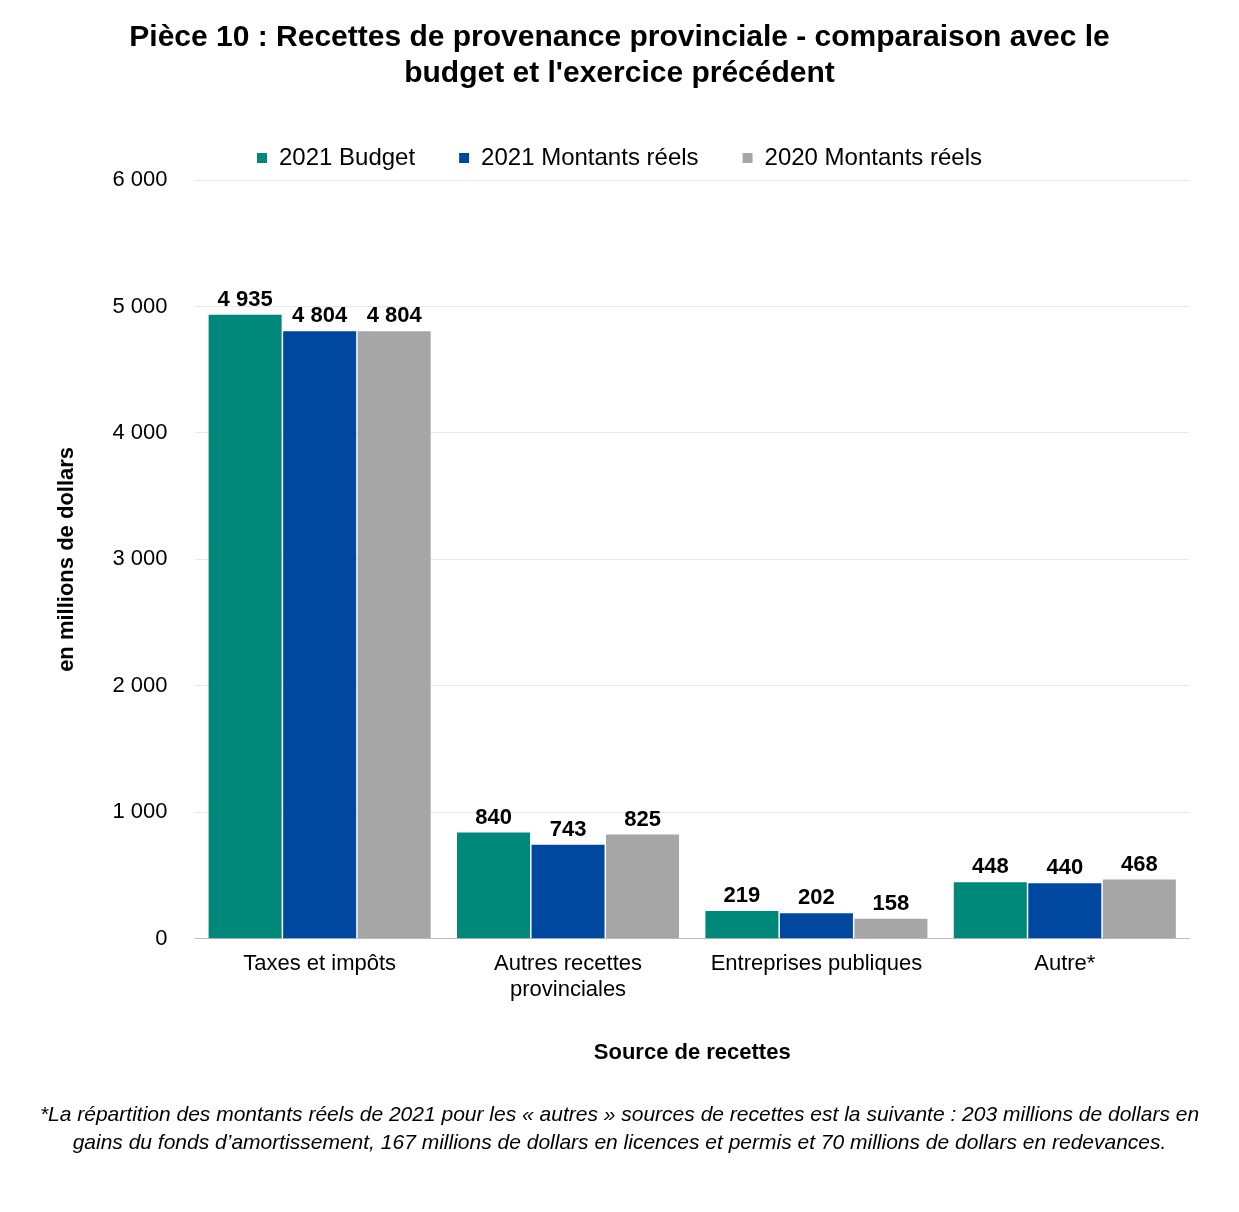  I want to click on legend-label: 2020 Montants réels, so click(873, 156).